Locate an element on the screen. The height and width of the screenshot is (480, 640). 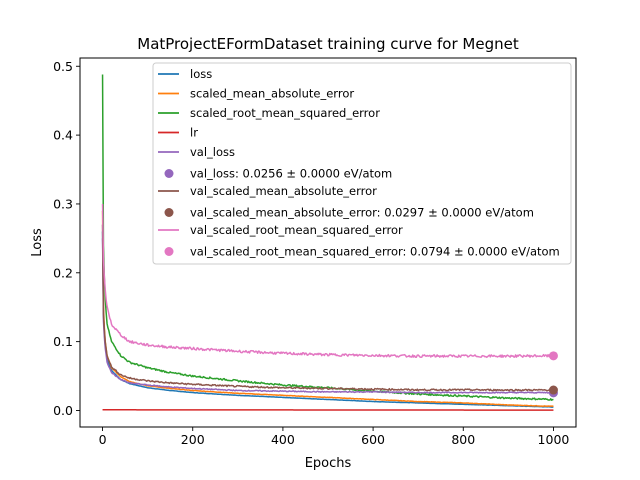
final-point-val-scaled-mean-absolute-error is located at coordinates (553, 390).